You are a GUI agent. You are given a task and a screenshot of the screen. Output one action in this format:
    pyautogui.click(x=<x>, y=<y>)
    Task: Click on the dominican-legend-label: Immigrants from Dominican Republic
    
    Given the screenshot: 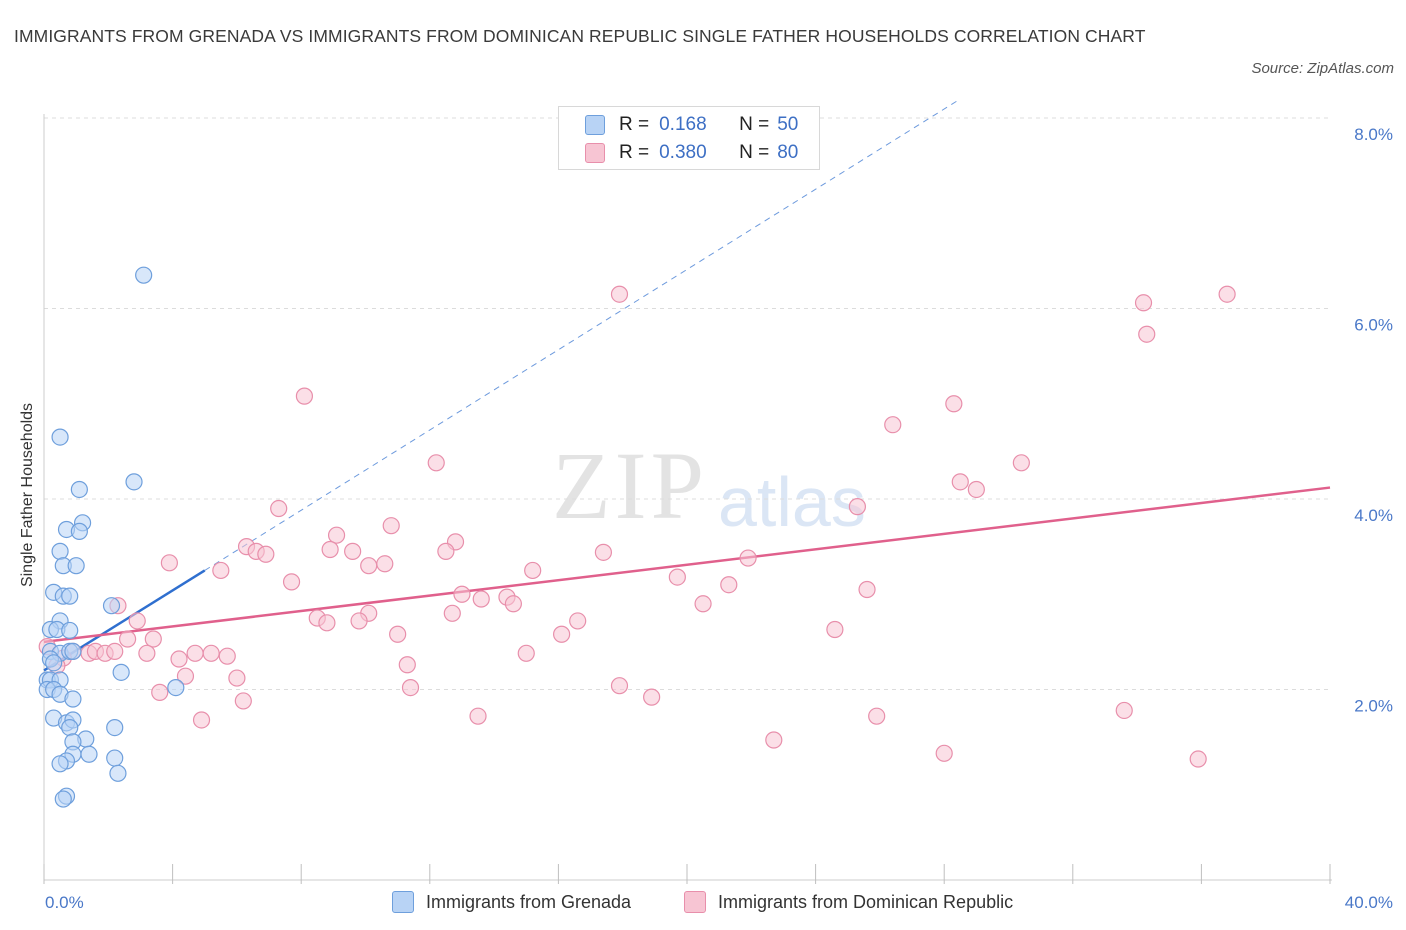 What is the action you would take?
    pyautogui.click(x=866, y=901)
    